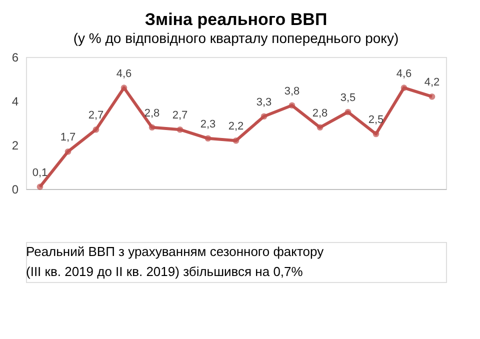  What do you see at coordinates (236, 126) in the screenshot?
I see `data-label: 2,2` at bounding box center [236, 126].